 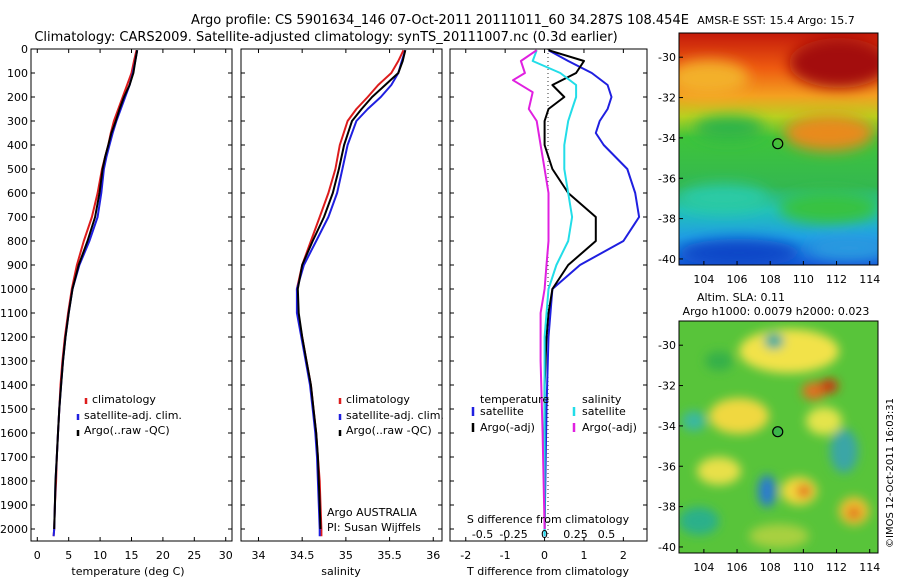 What do you see at coordinates (194, 555) in the screenshot?
I see `x-tick-label: 25` at bounding box center [194, 555].